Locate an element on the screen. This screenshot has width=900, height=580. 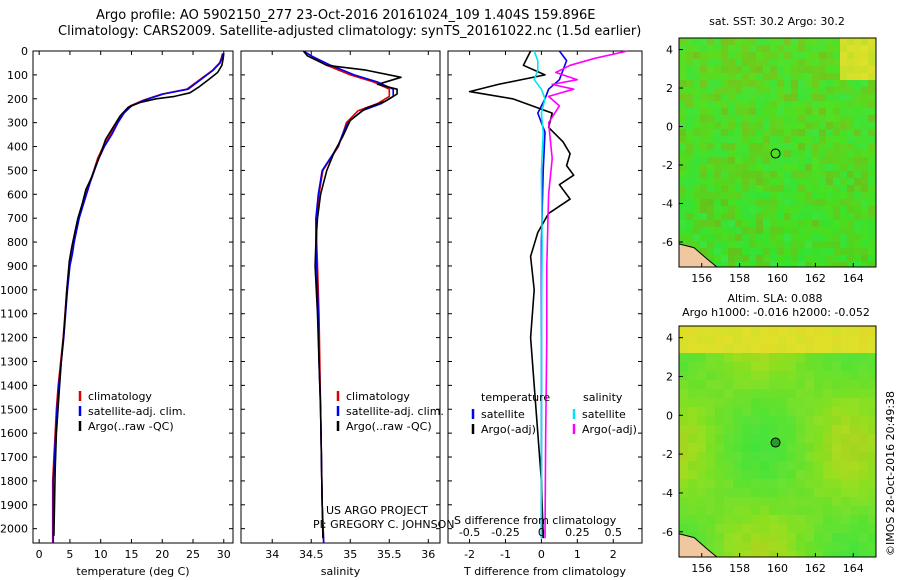
map-field-sst_map is located at coordinates (777, 152).